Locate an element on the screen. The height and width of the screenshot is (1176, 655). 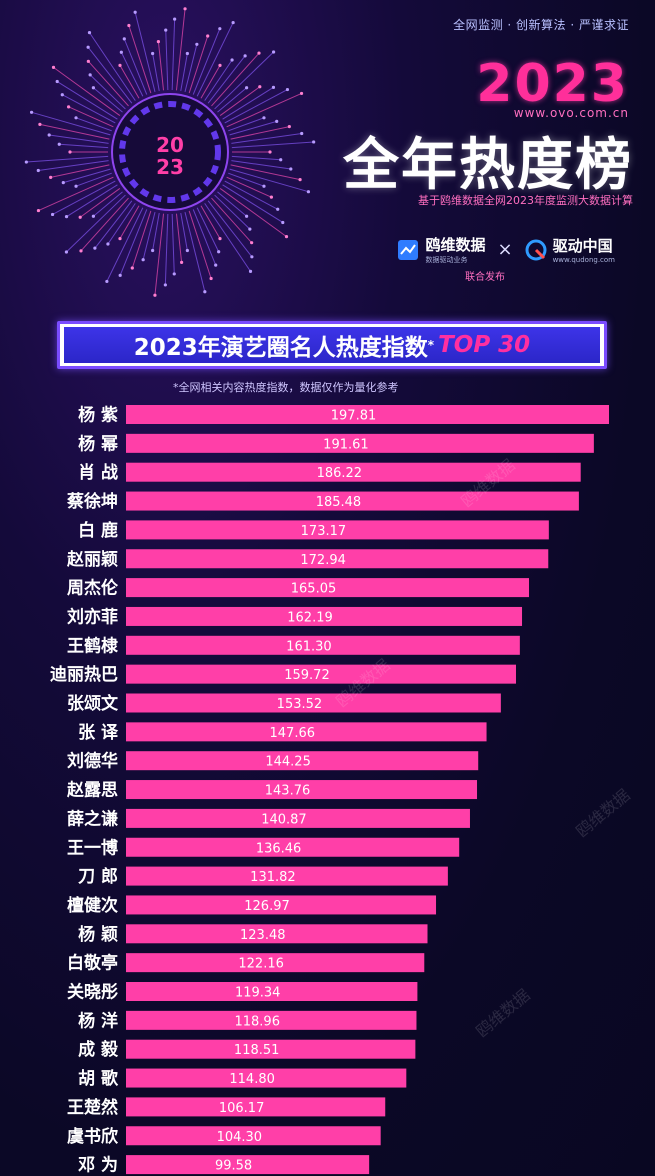
partner-logos: 鸥维数据 数据驱动业务 × 驱动中国 www.qudong.com is located at coordinates (506, 249).